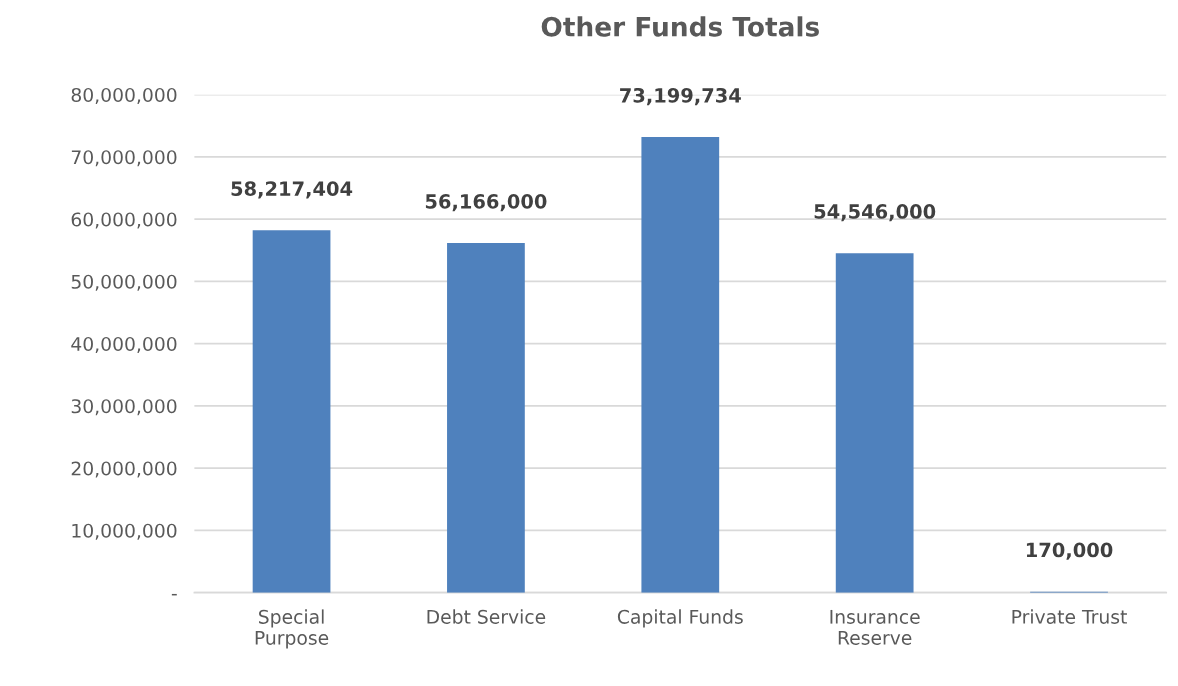  Describe the element at coordinates (486, 203) in the screenshot. I see `data-label: 56,166,000` at that location.